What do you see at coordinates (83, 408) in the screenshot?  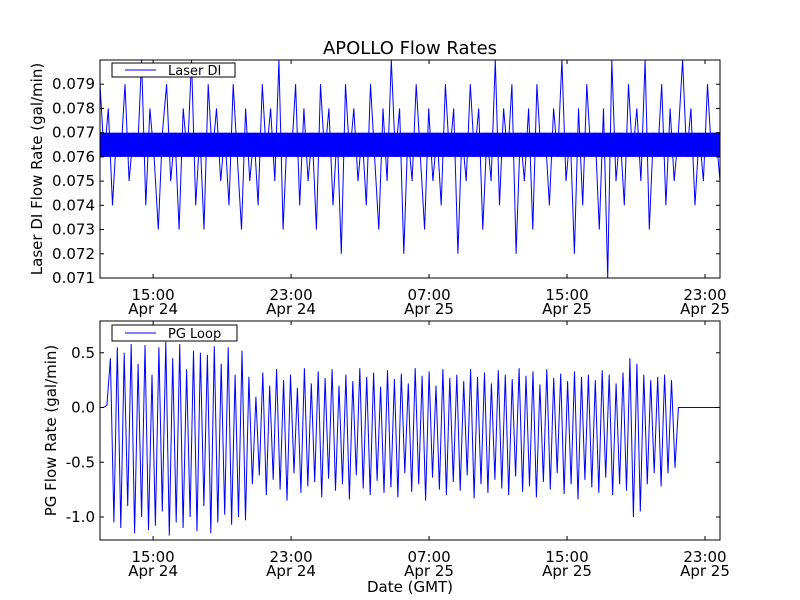 I see `y-tick-label: 0.0` at bounding box center [83, 408].